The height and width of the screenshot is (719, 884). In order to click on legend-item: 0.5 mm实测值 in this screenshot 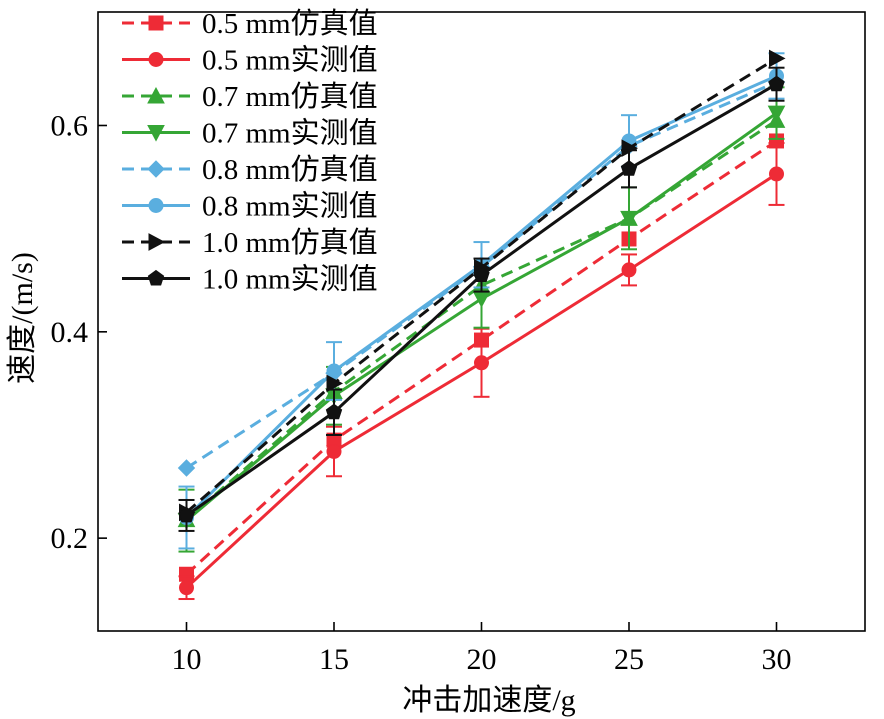, I will do `click(250, 60)`.